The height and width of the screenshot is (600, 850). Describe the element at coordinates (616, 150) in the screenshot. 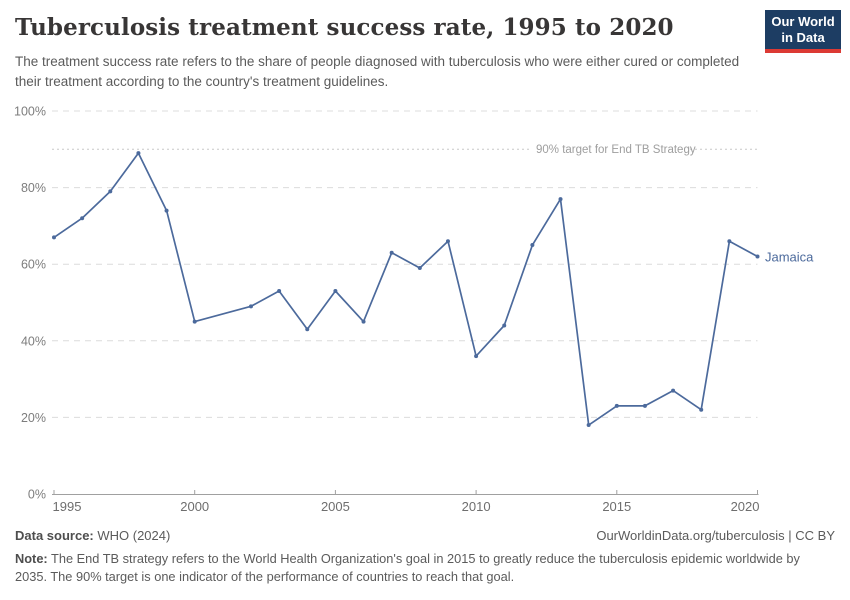

I see `target-annotation-label: 90% target for End TB Strategy` at that location.